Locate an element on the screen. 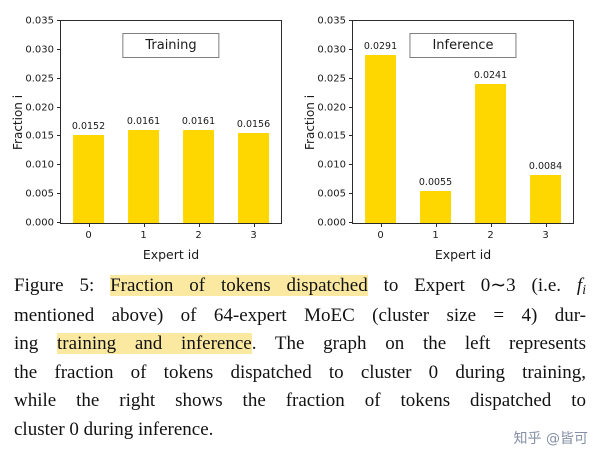  bar-value-label: 0.0084 is located at coordinates (545, 166).